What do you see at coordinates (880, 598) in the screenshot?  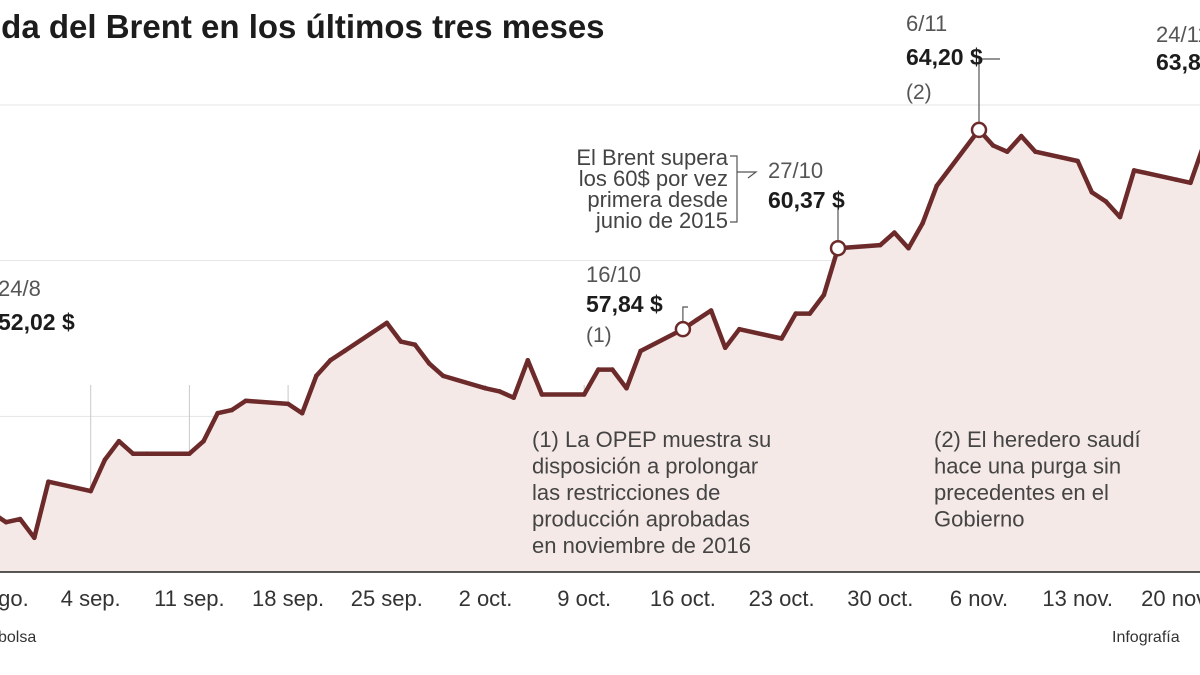 I see `x-tick-label: 30 oct.` at bounding box center [880, 598].